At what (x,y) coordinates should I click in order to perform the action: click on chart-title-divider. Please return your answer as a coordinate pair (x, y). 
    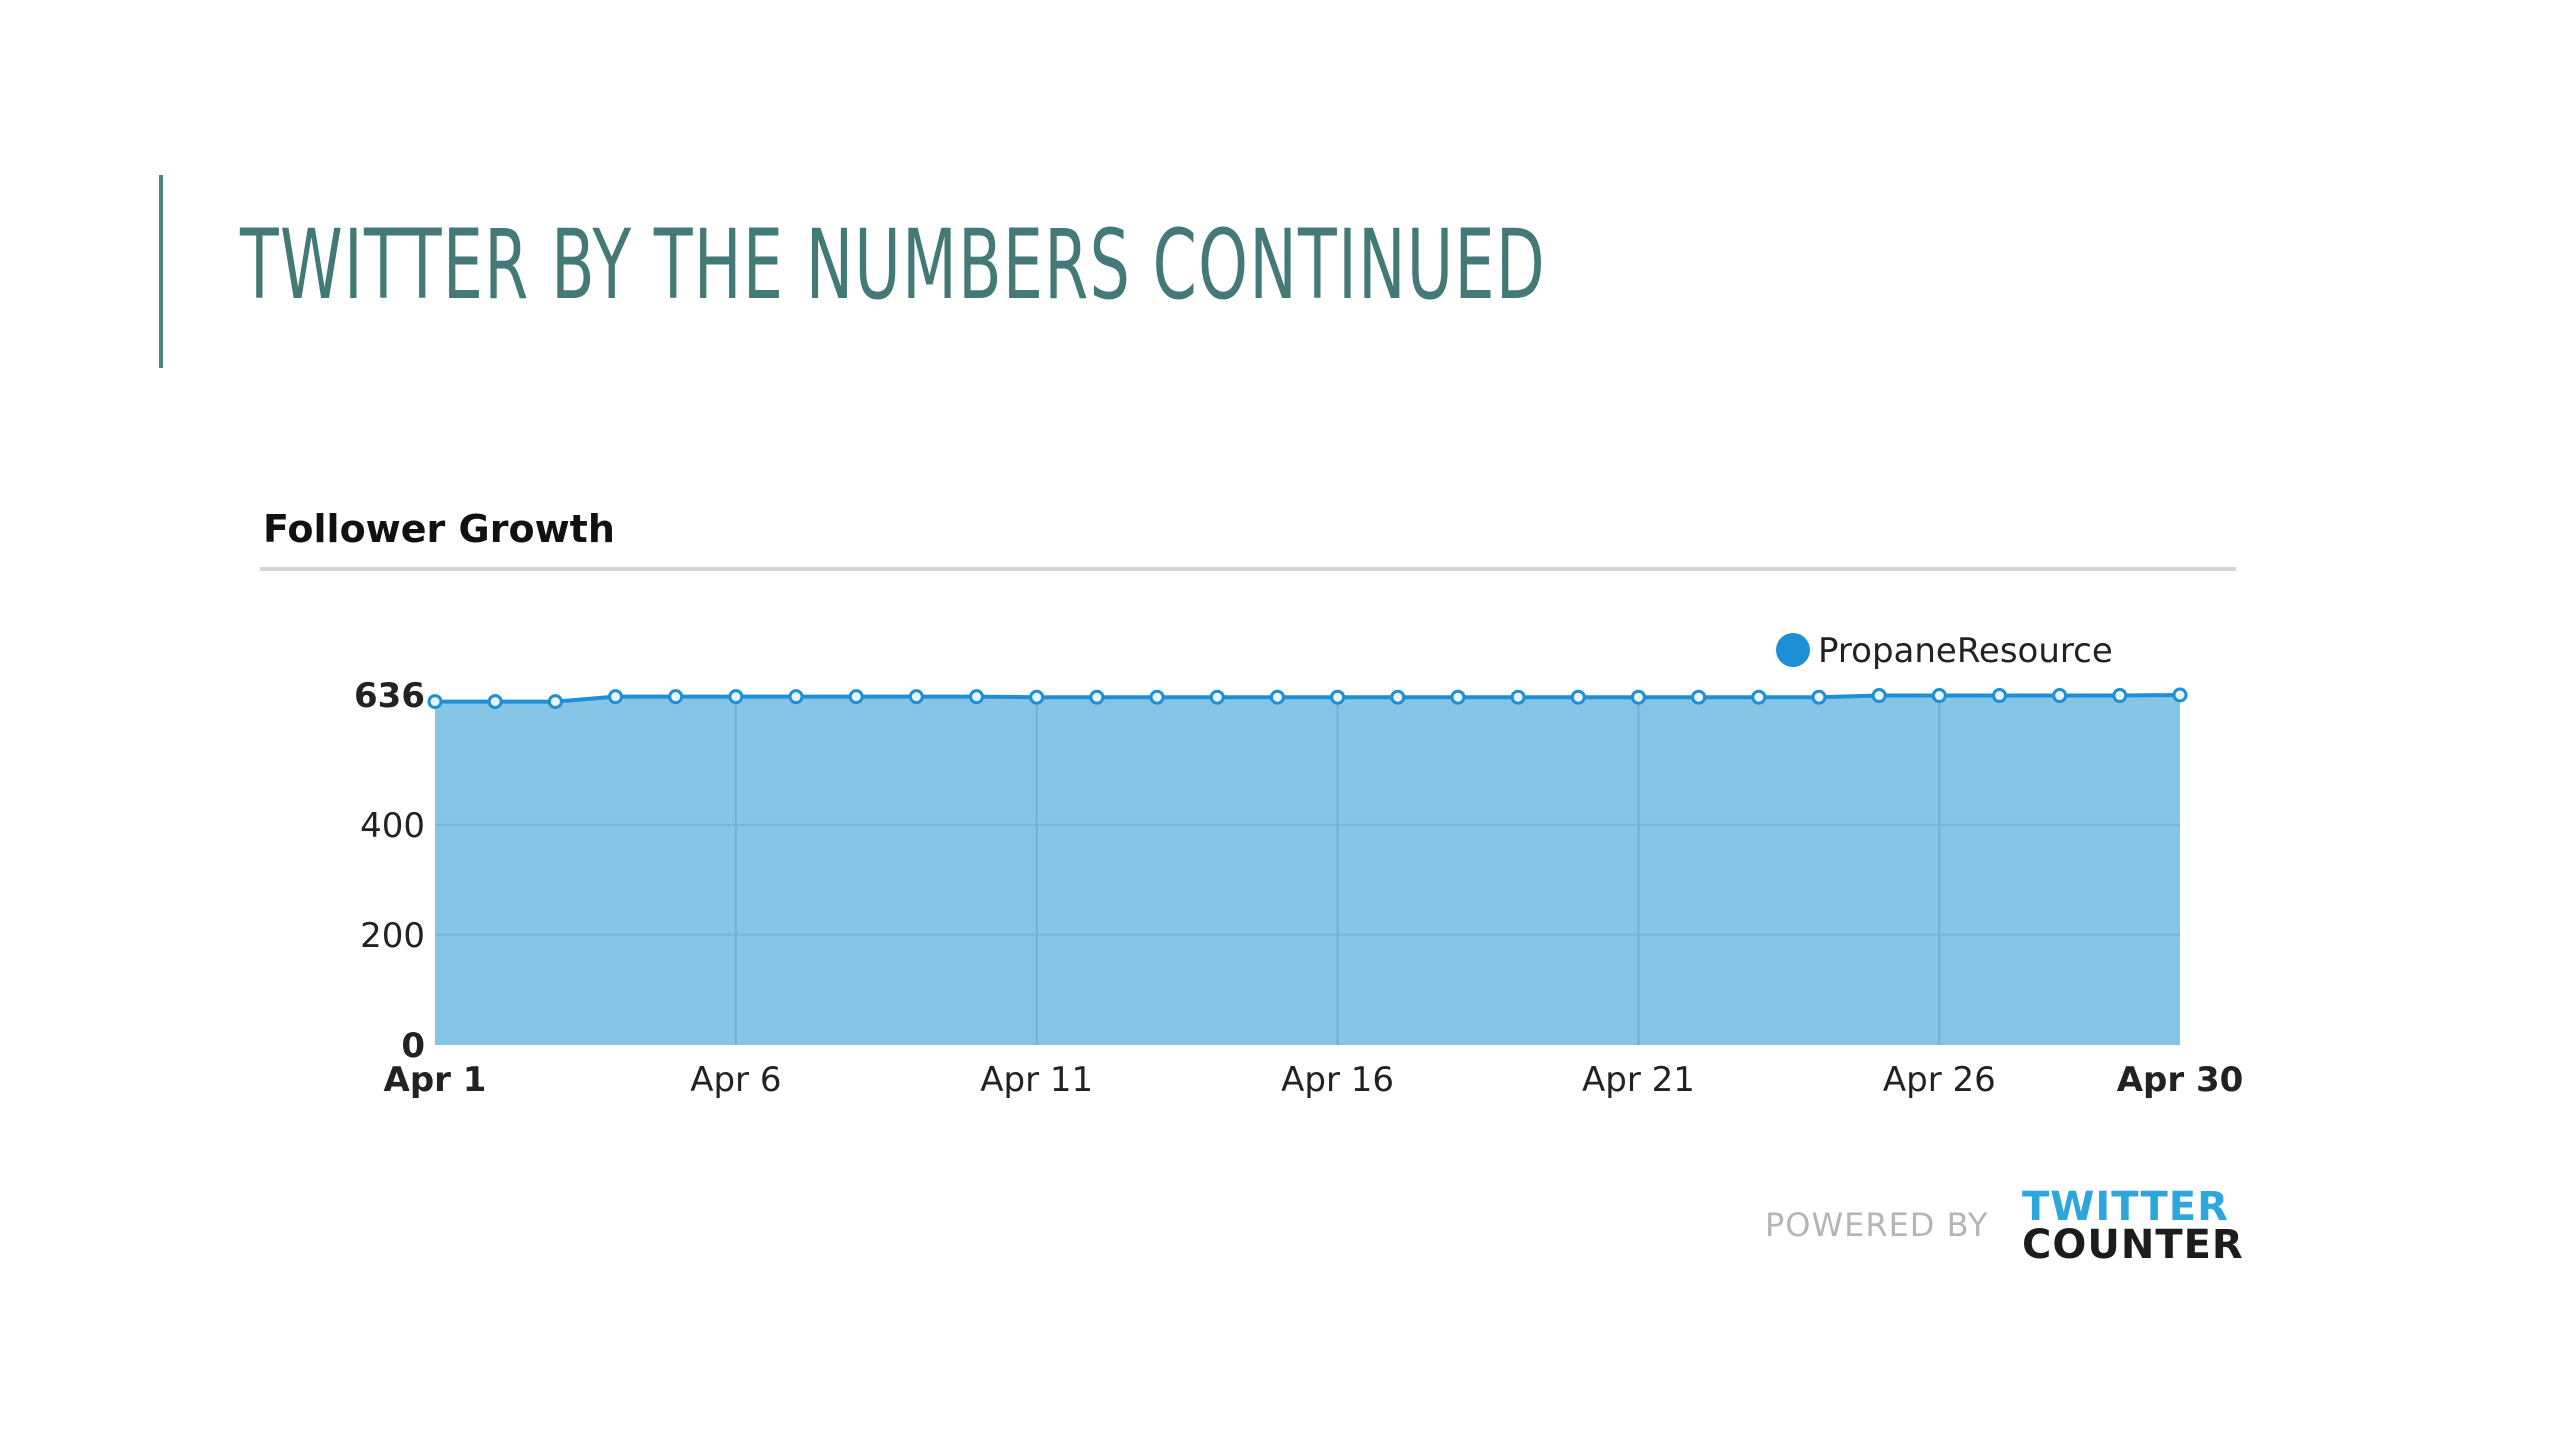
    Looking at the image, I should click on (1248, 569).